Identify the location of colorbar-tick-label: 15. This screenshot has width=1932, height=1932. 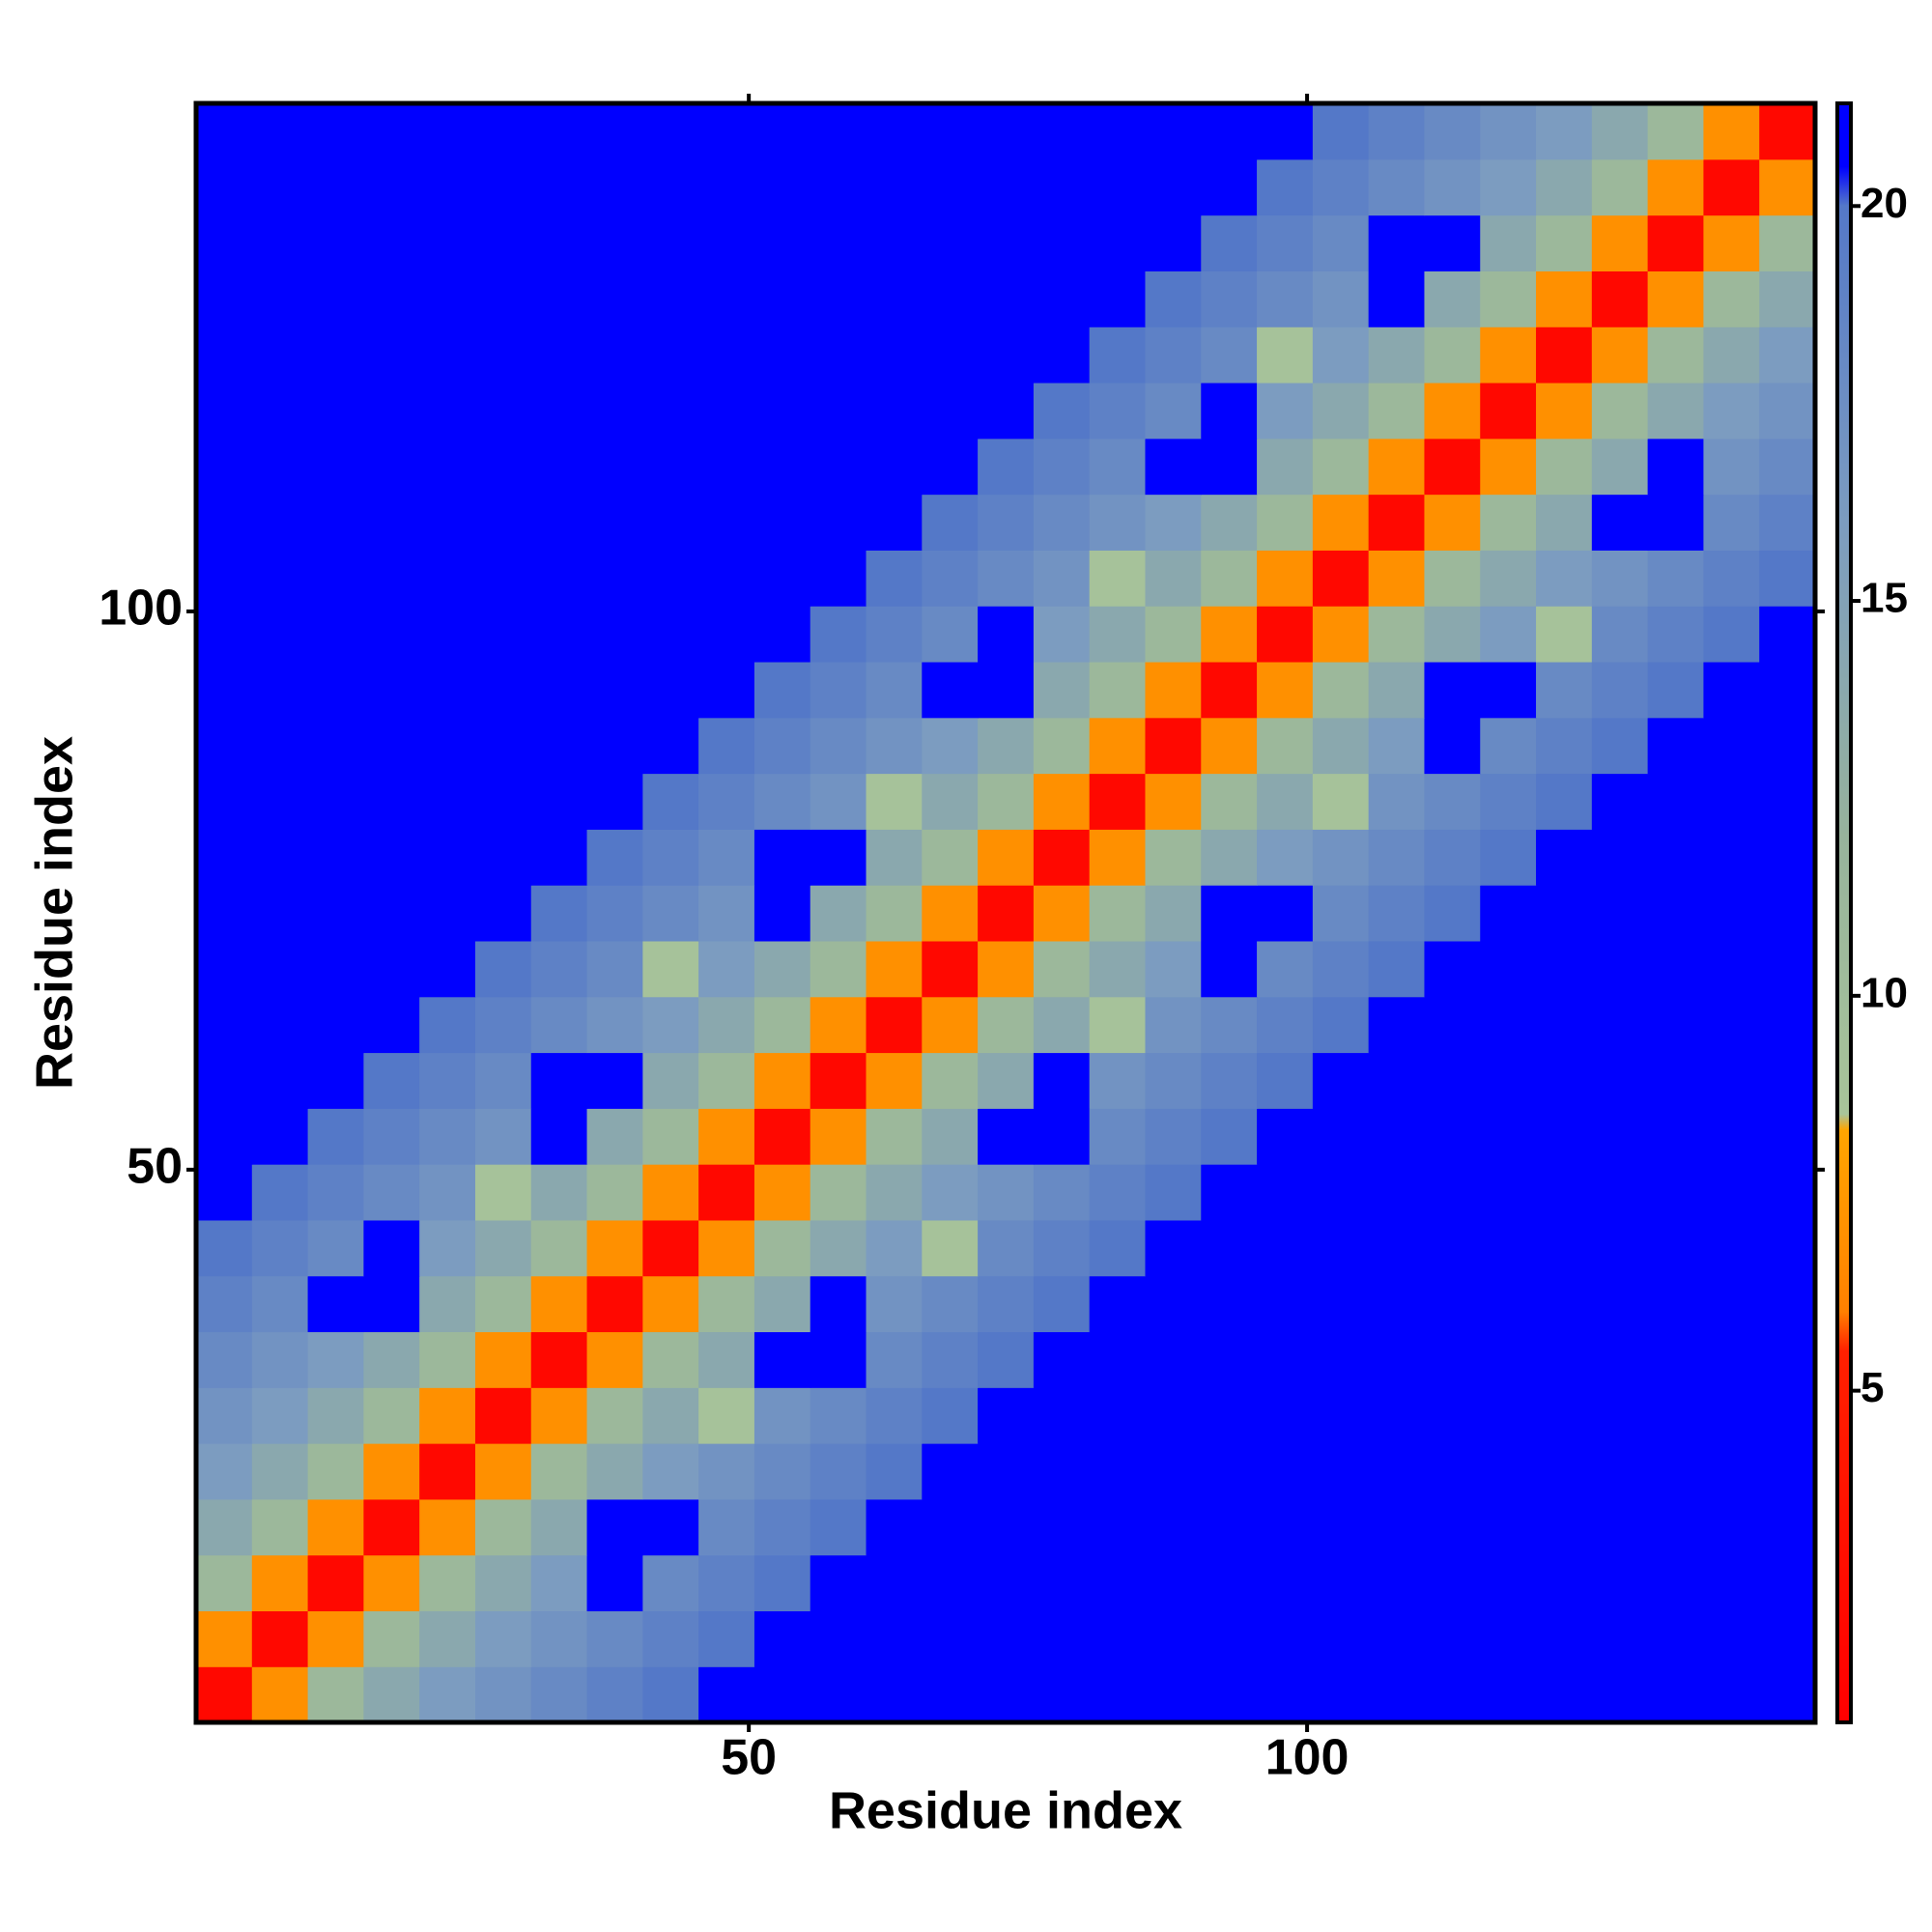
(1884, 598).